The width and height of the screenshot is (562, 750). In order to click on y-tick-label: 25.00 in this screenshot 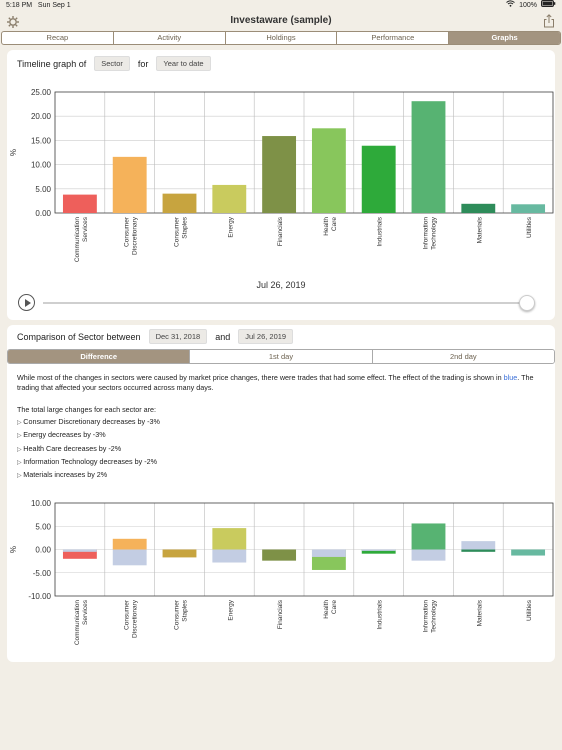, I will do `click(41, 92)`.